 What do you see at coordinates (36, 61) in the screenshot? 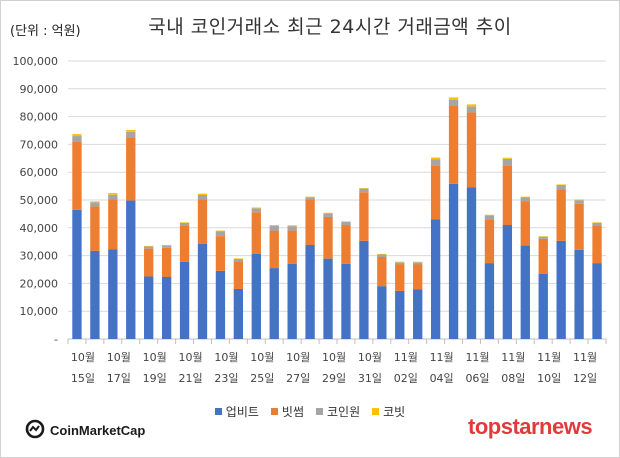
I see `y-tick-label: 100,000` at bounding box center [36, 61].